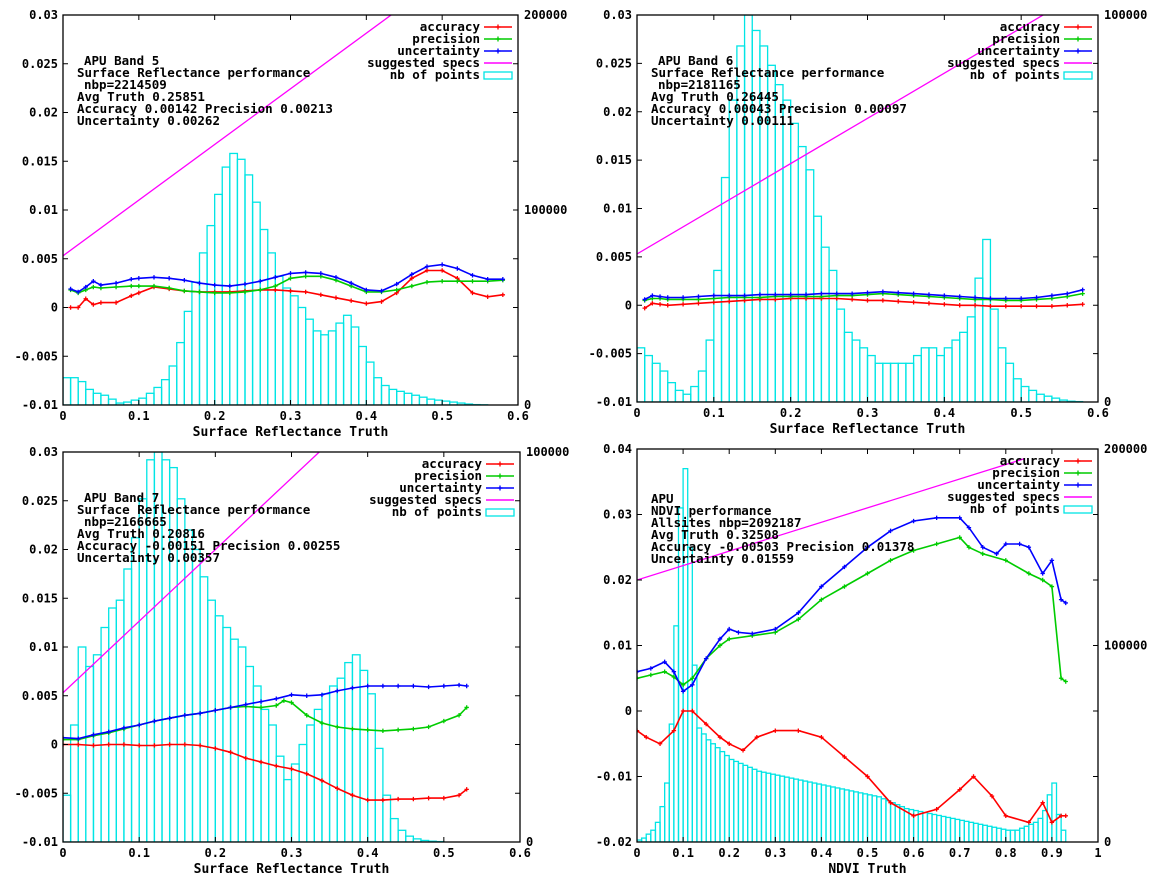  Describe the element at coordinates (148, 557) in the screenshot. I see `annotation-line: Uncertainty 0.00357` at that location.